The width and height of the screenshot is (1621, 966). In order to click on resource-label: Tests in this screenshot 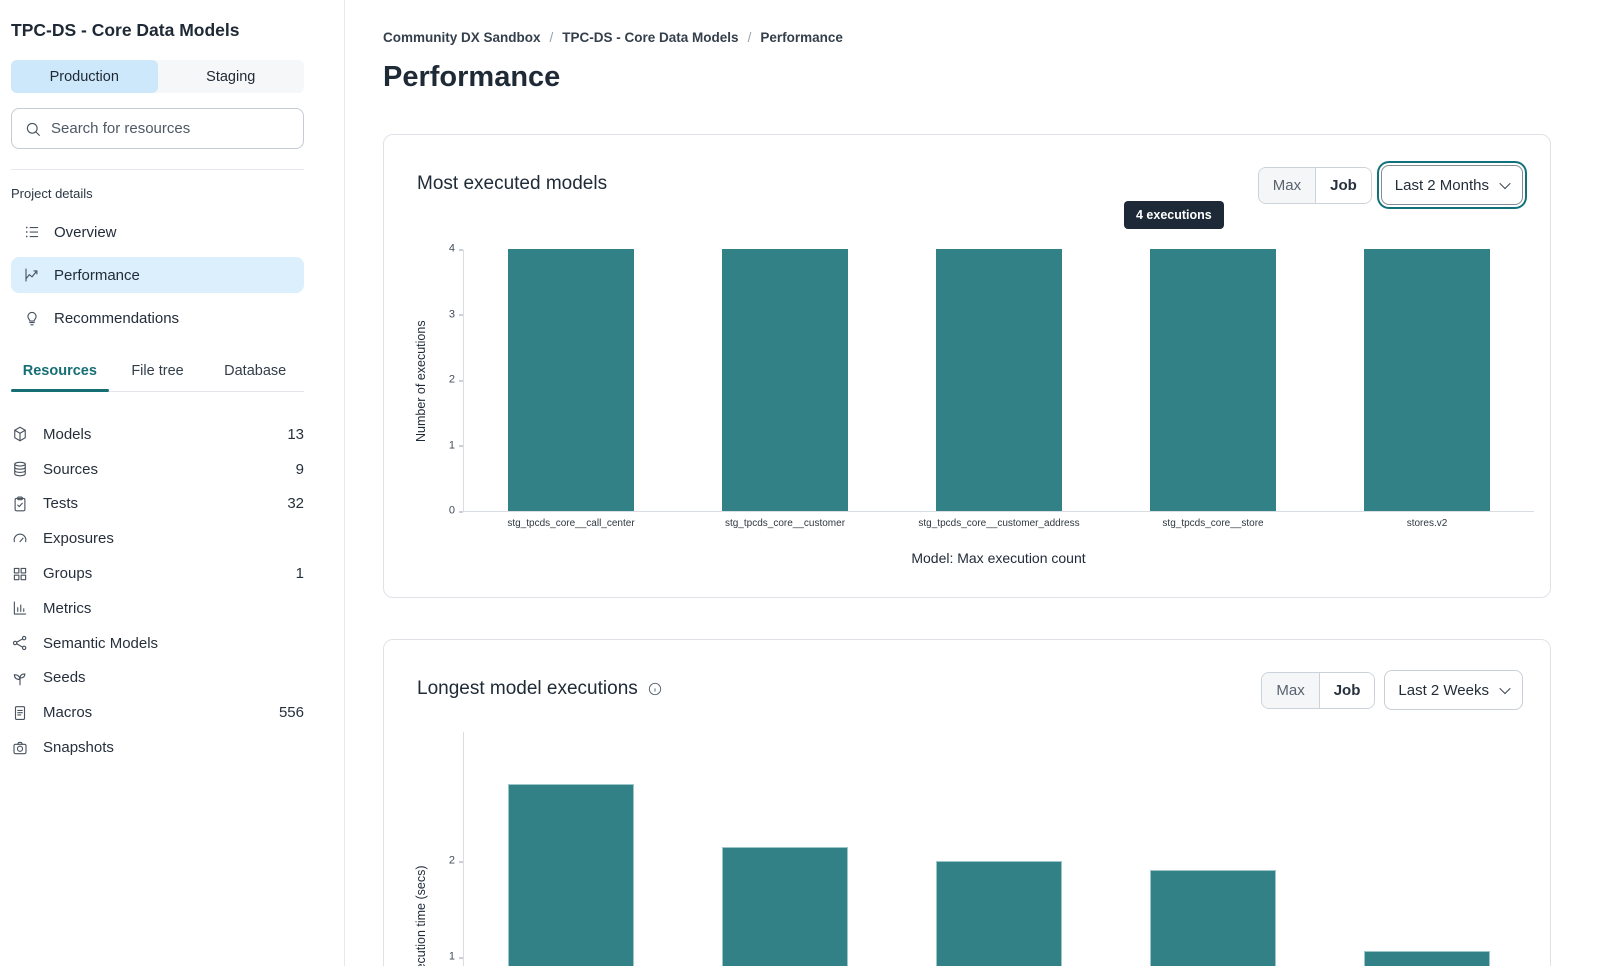, I will do `click(61, 504)`.